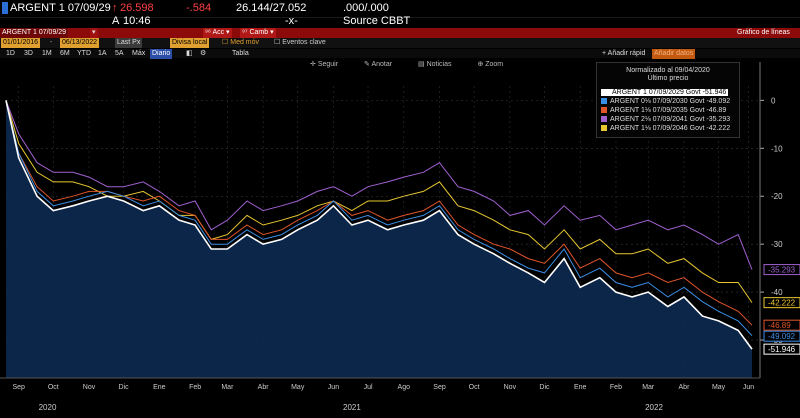  What do you see at coordinates (324, 64) in the screenshot?
I see `follow-button: ✛ Seguir` at bounding box center [324, 64].